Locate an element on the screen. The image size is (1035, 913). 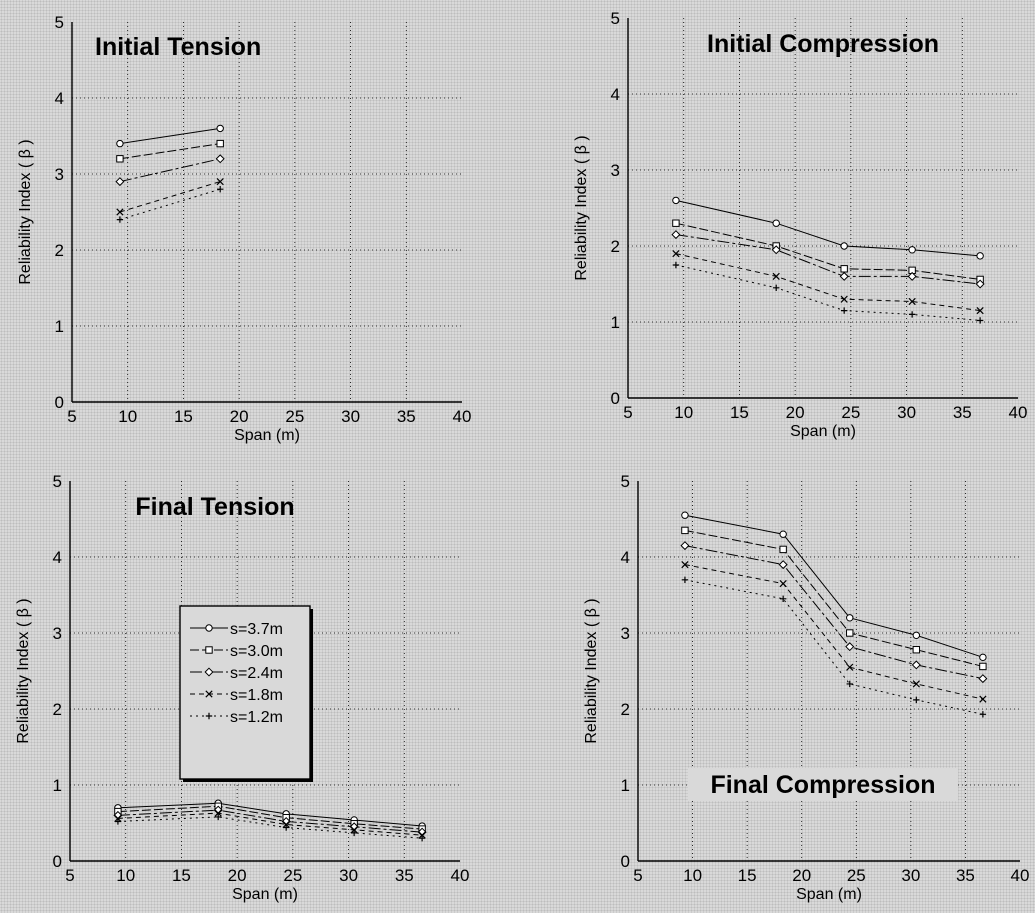
legend-label: s=3.0m is located at coordinates (256, 651).